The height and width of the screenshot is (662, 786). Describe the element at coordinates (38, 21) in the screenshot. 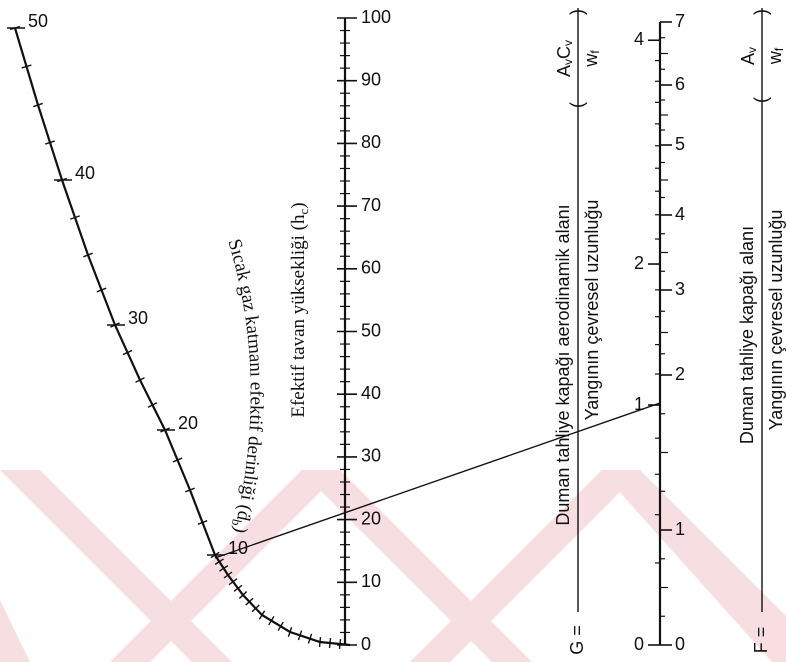

I see `depth-tick-label: 50` at that location.